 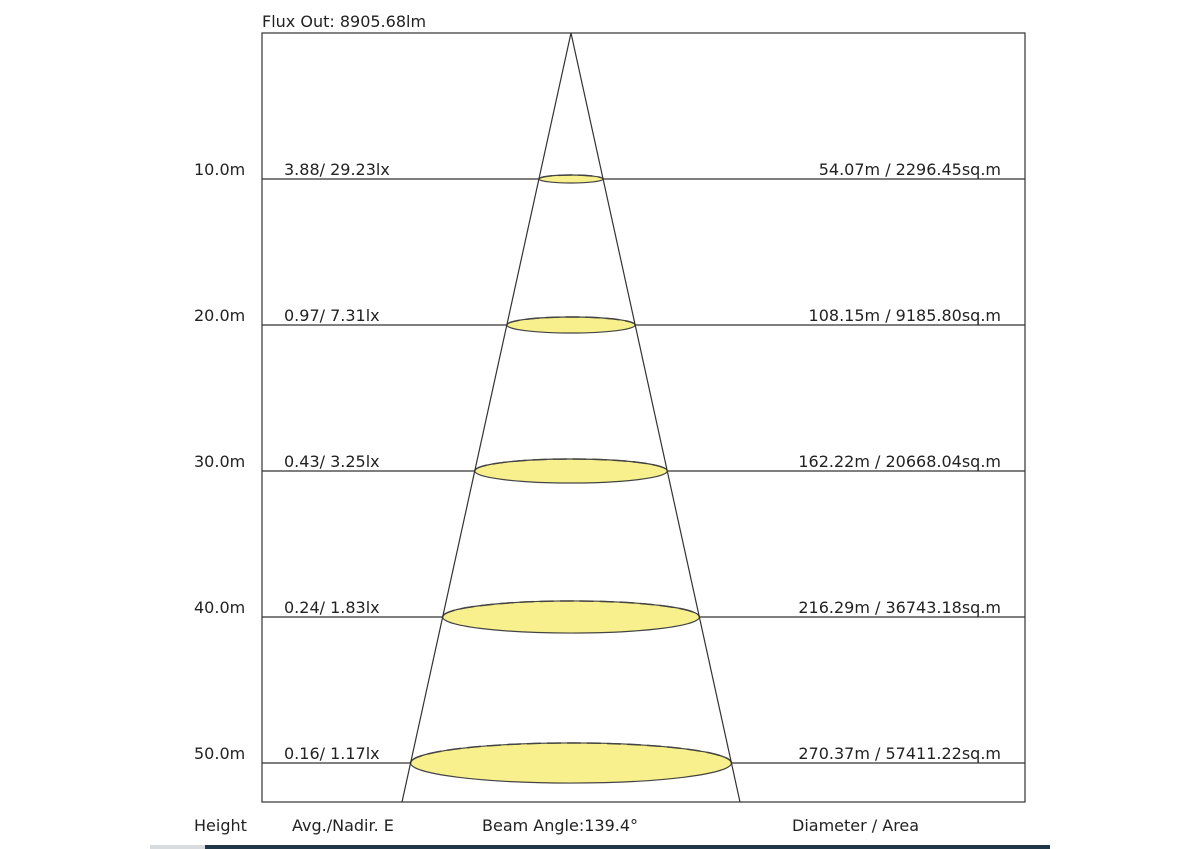 I want to click on beam-angle-label: Beam Angle:139.4°, so click(x=560, y=825).